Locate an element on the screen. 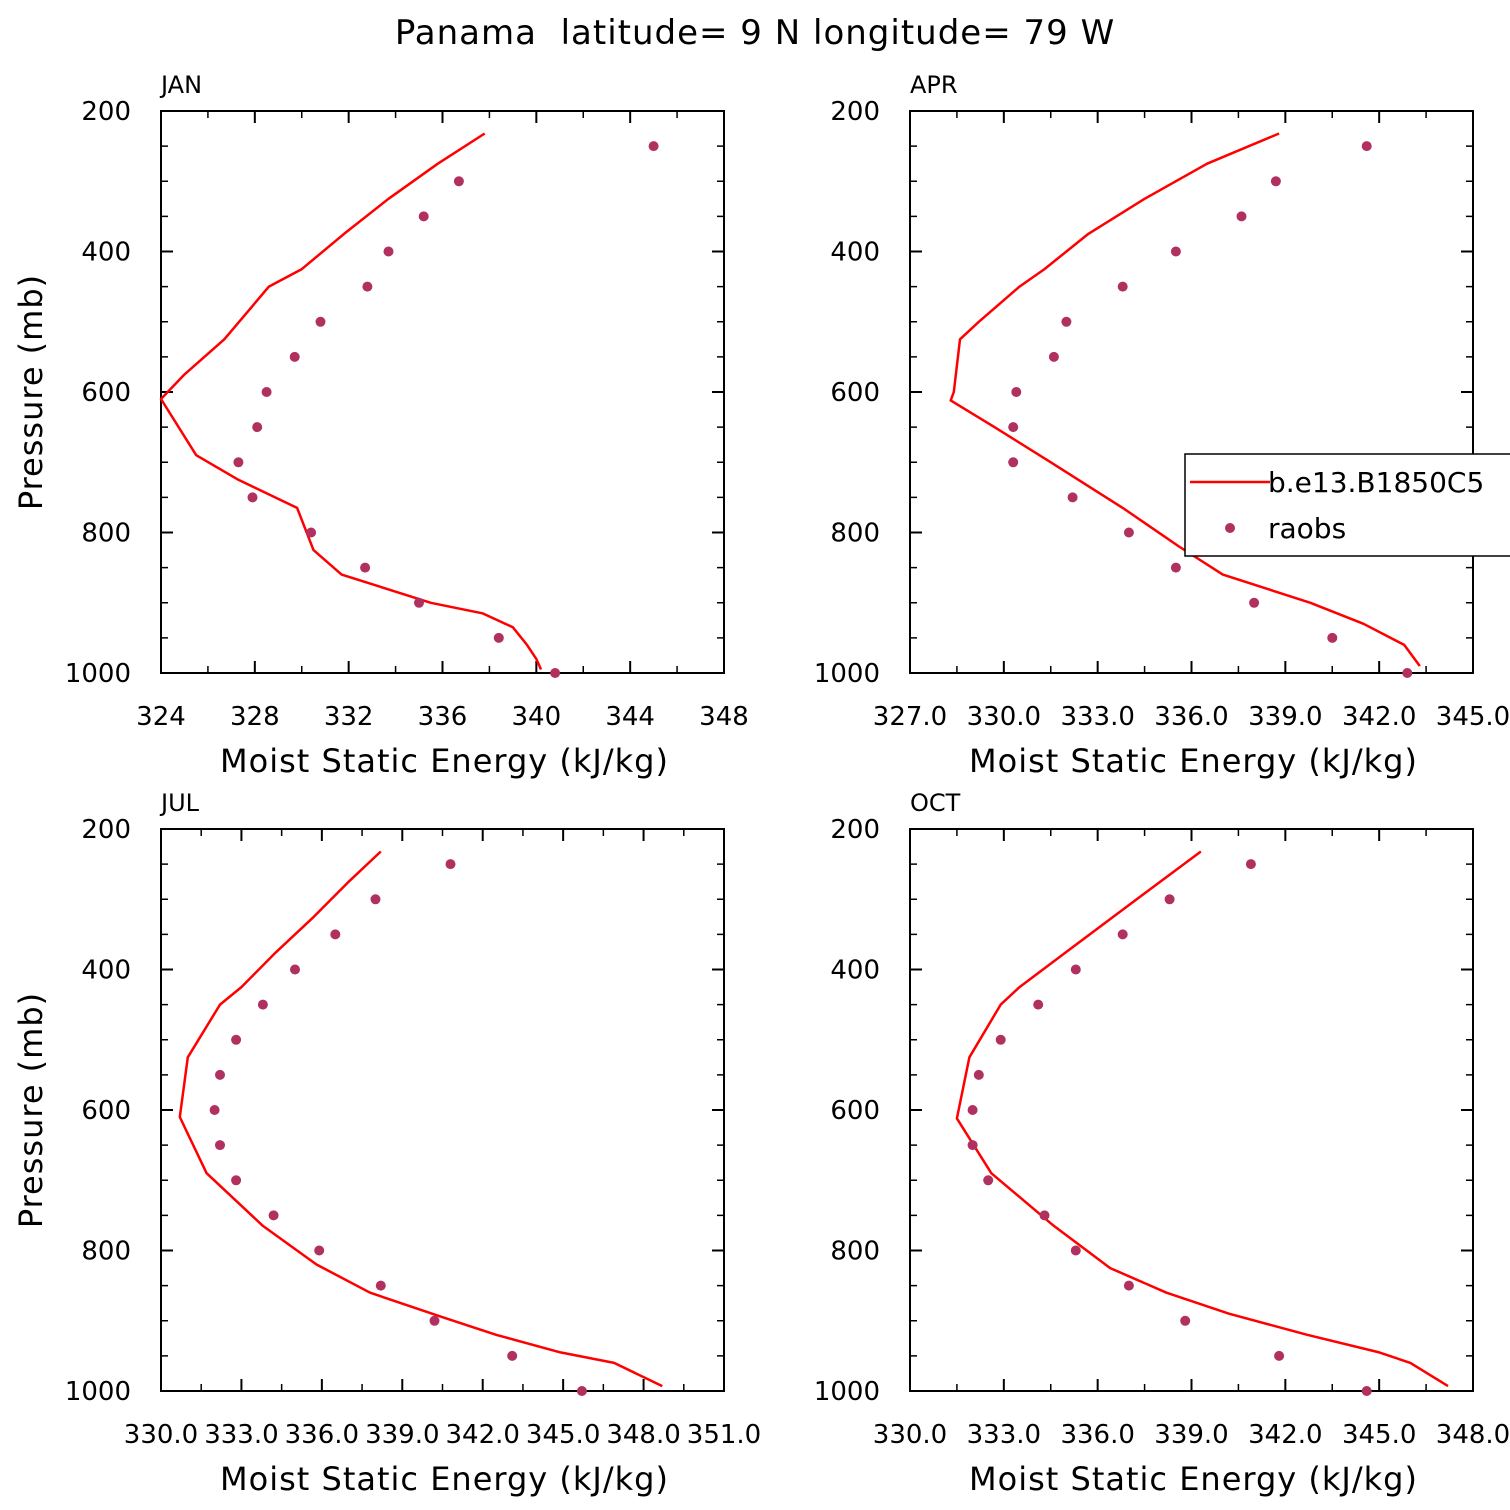 The width and height of the screenshot is (1510, 1510). x-tick-label: 351.0 is located at coordinates (724, 1435).